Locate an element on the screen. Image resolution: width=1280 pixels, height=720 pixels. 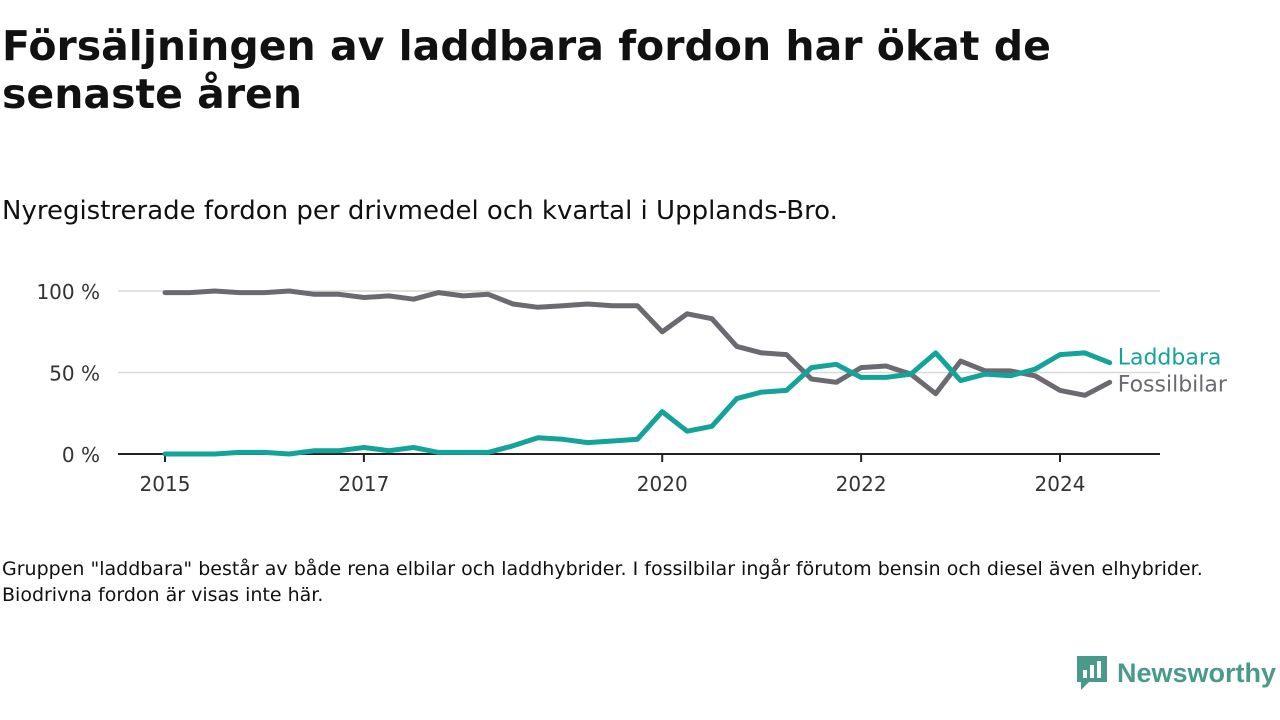
y-tick-label: 50 % is located at coordinates (74, 374).